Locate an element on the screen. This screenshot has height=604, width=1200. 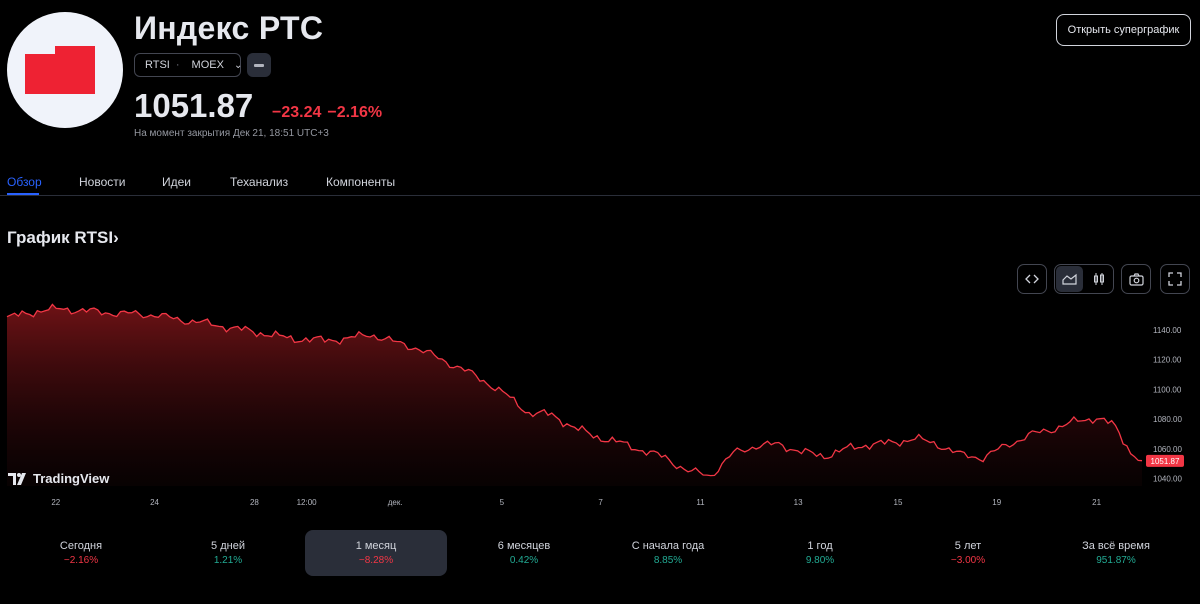
x-tick-label: 19 is located at coordinates (996, 502).